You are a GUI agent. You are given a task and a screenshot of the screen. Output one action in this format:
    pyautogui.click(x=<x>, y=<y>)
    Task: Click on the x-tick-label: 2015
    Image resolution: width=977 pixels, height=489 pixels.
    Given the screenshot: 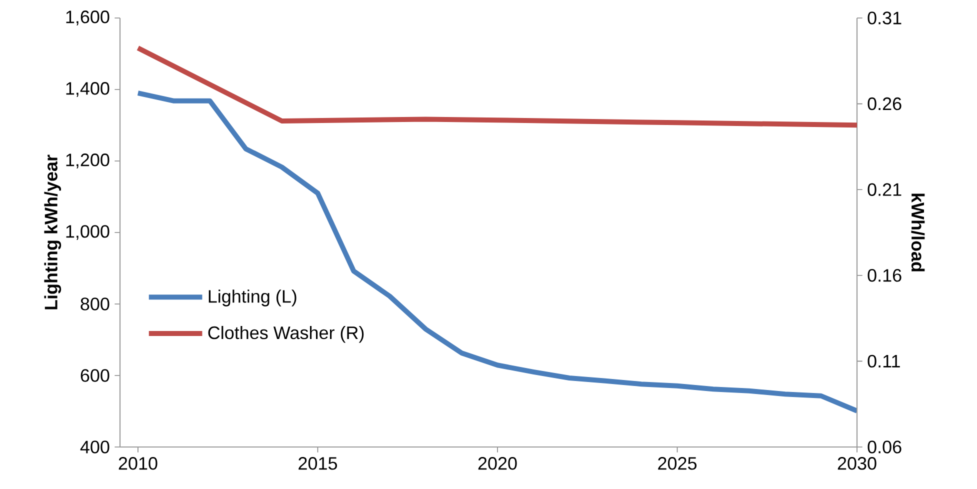 What is the action you would take?
    pyautogui.click(x=317, y=463)
    